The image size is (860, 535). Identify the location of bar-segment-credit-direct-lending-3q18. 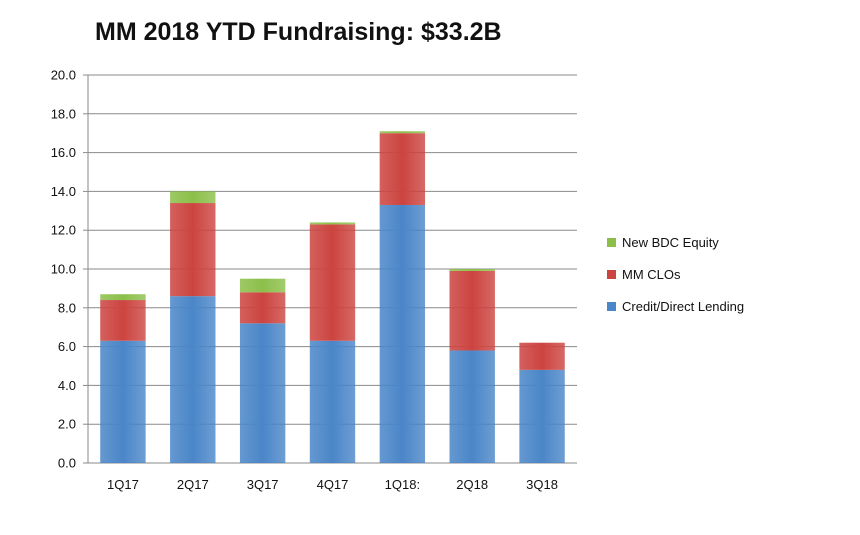
(542, 416).